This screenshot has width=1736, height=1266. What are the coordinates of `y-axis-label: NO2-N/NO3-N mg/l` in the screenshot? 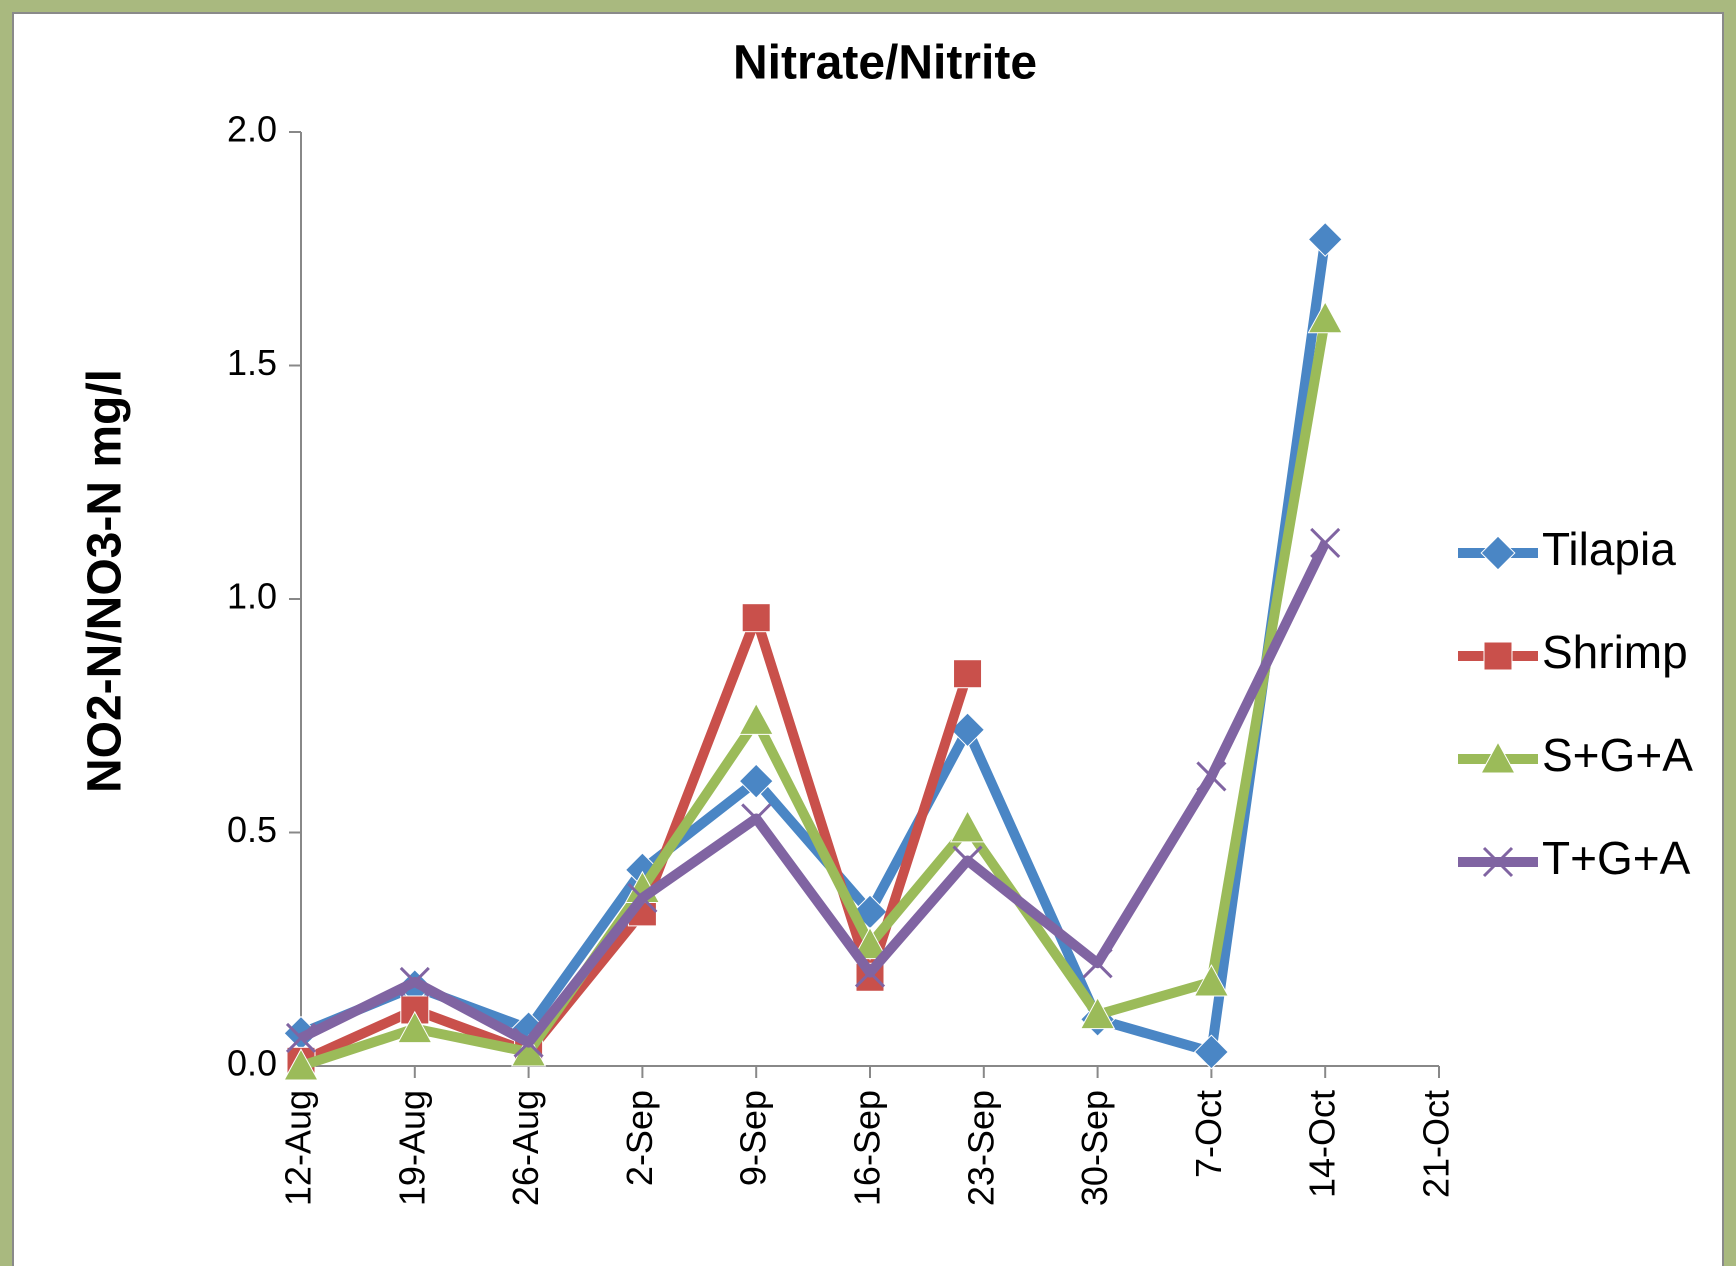 It's located at (105, 581).